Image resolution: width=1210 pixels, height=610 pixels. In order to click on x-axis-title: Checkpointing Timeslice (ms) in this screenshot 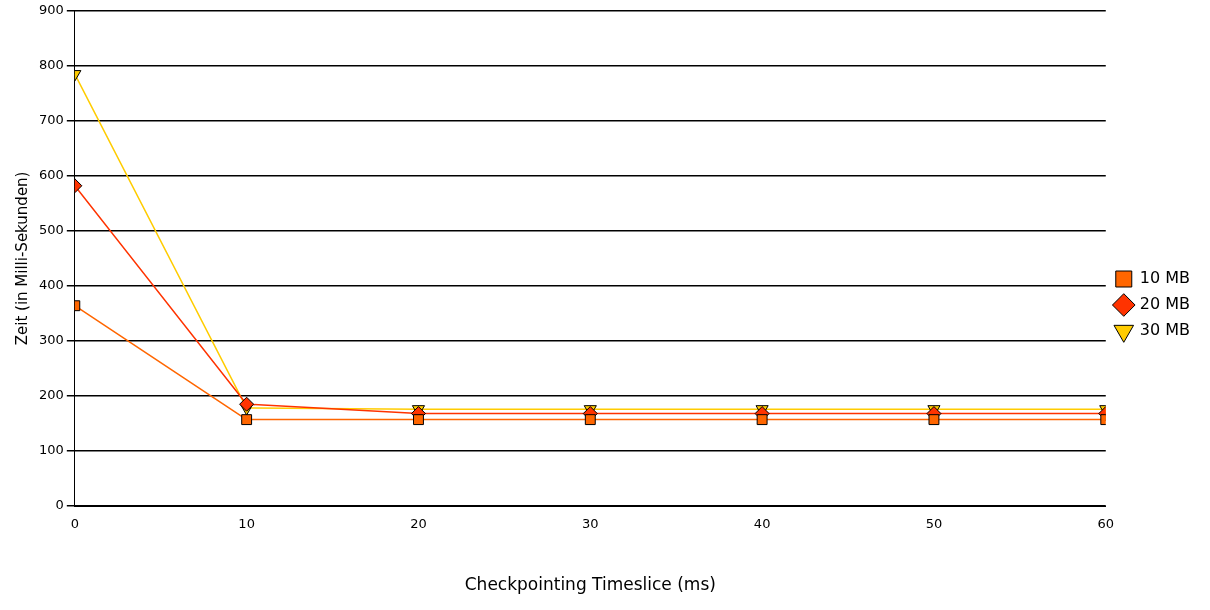, I will do `click(590, 584)`.